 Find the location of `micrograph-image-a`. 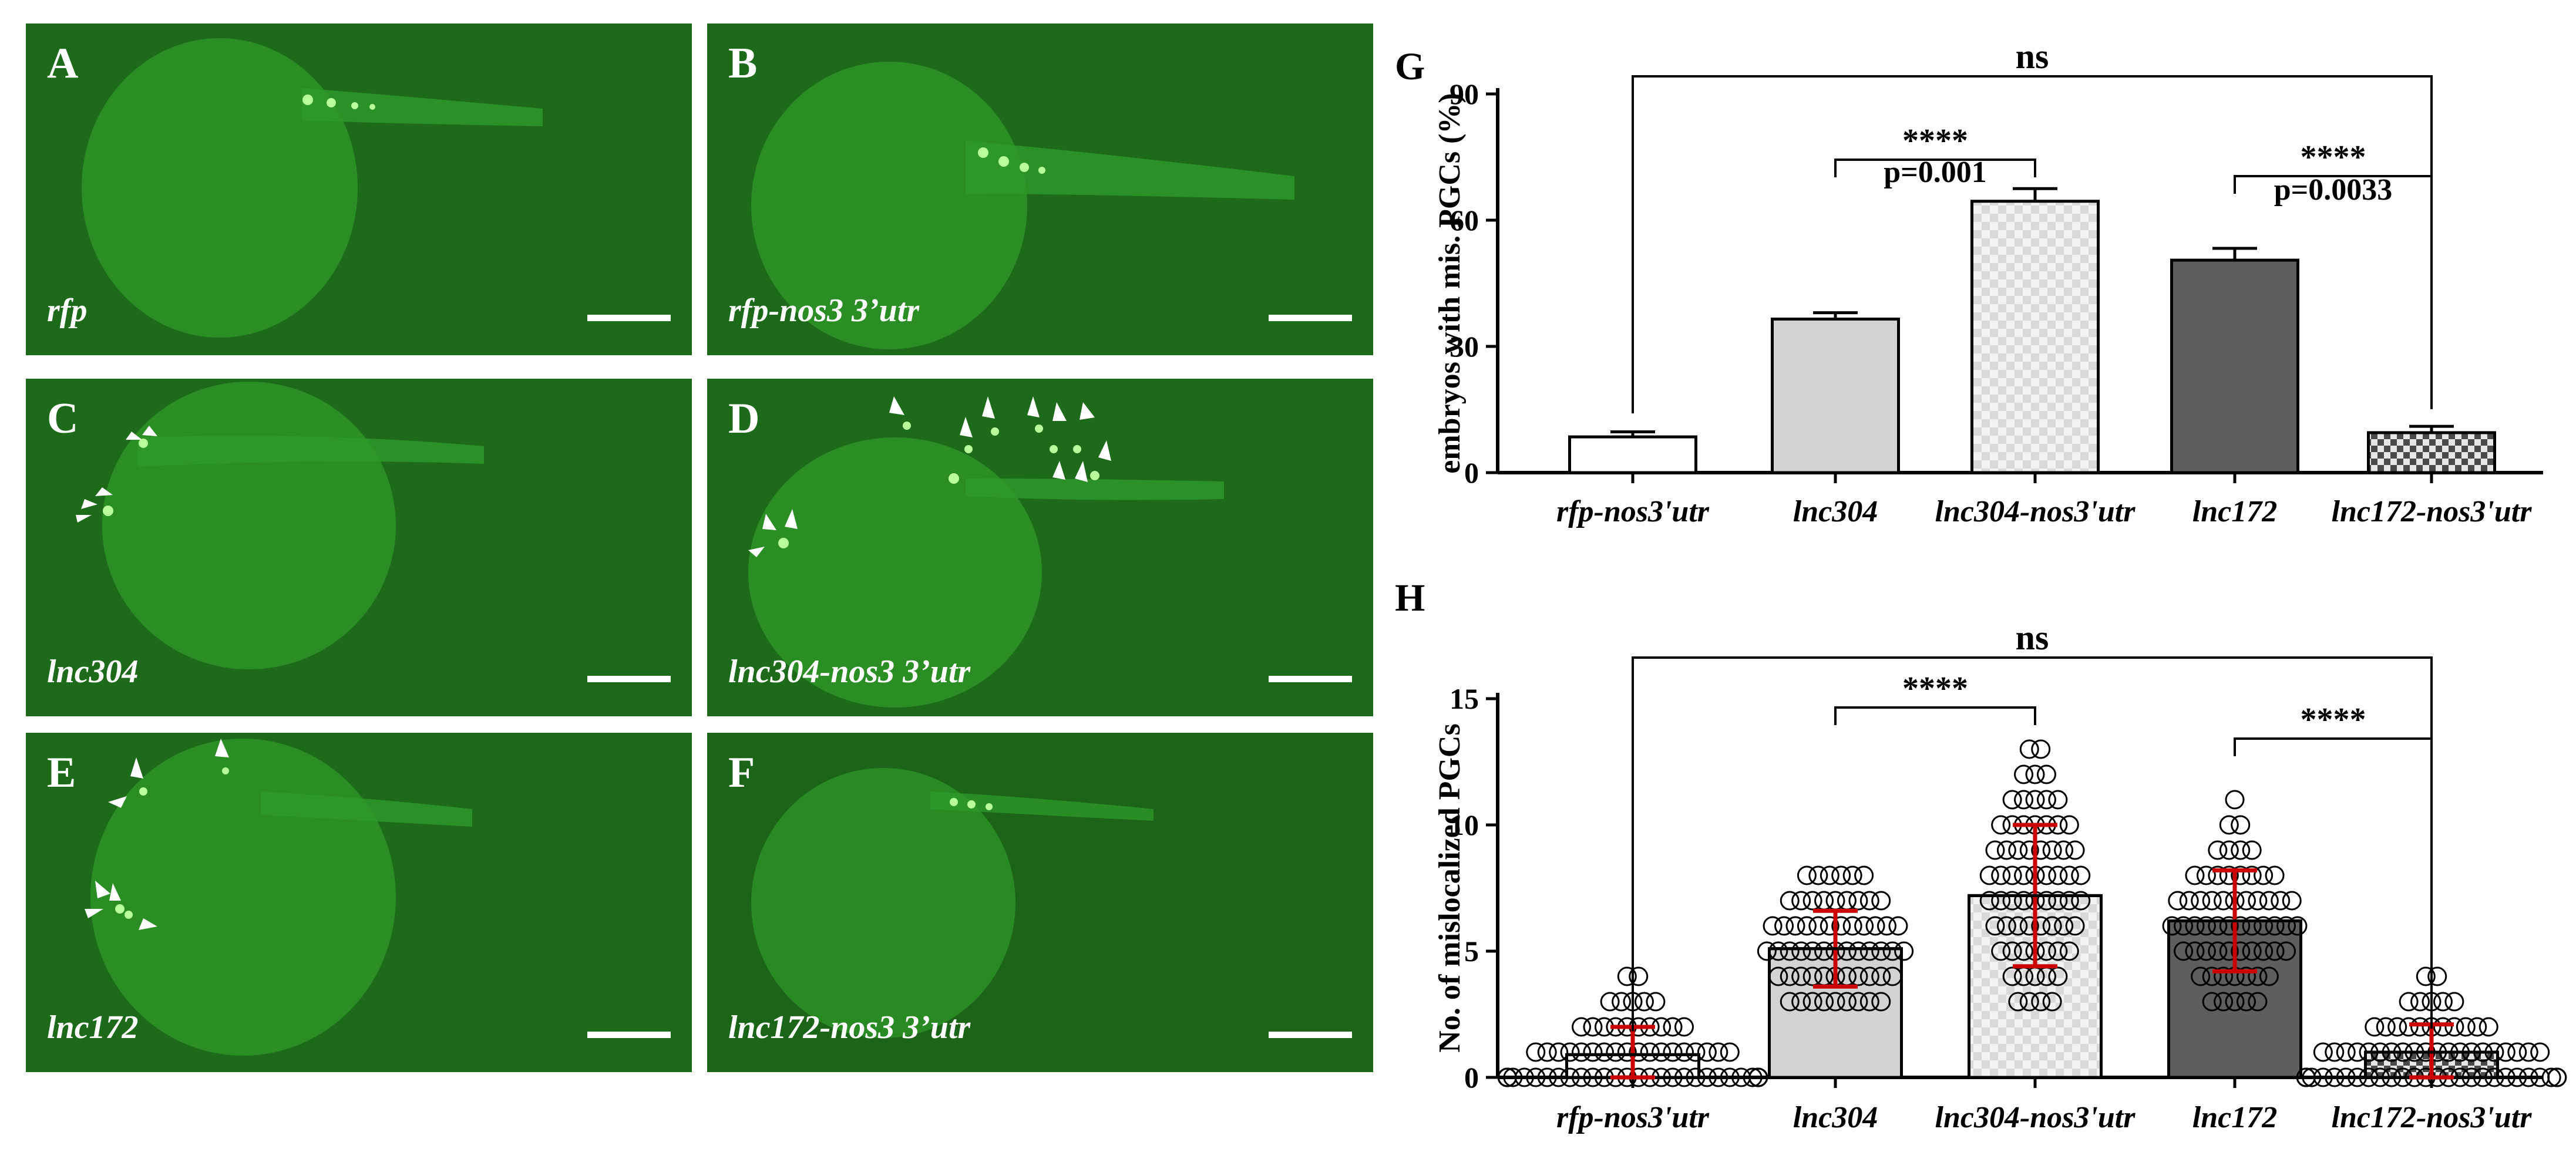

micrograph-image-a is located at coordinates (359, 189).